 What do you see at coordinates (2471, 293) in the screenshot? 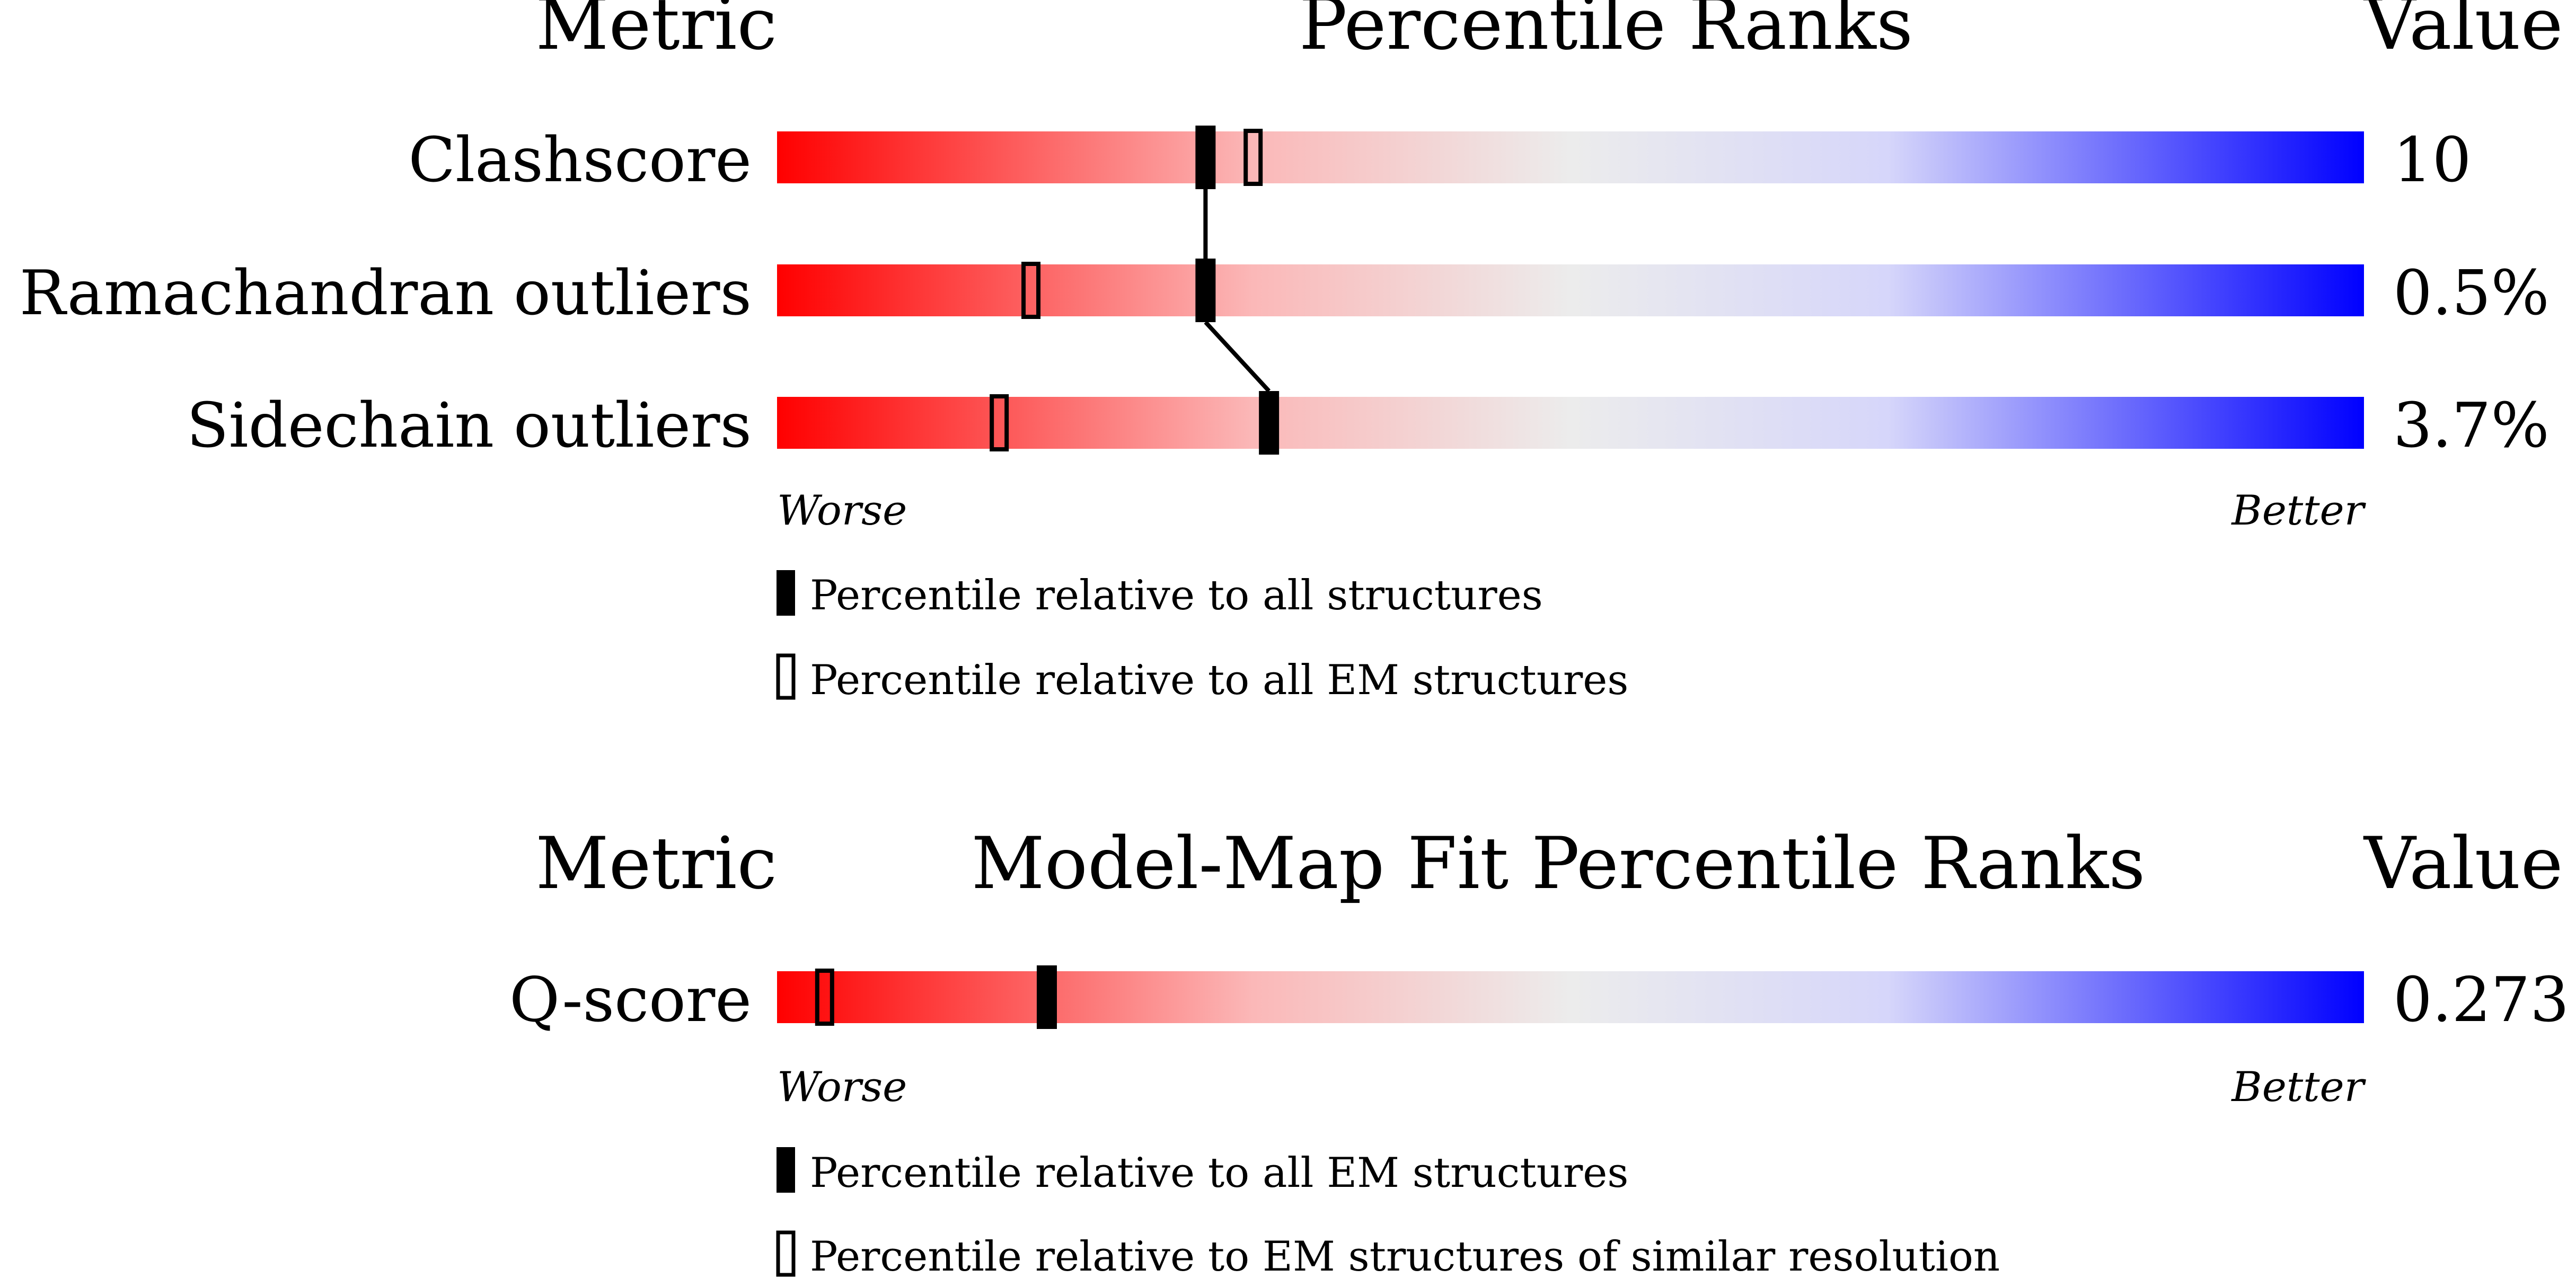
I see `metric-value: 0.5%` at bounding box center [2471, 293].